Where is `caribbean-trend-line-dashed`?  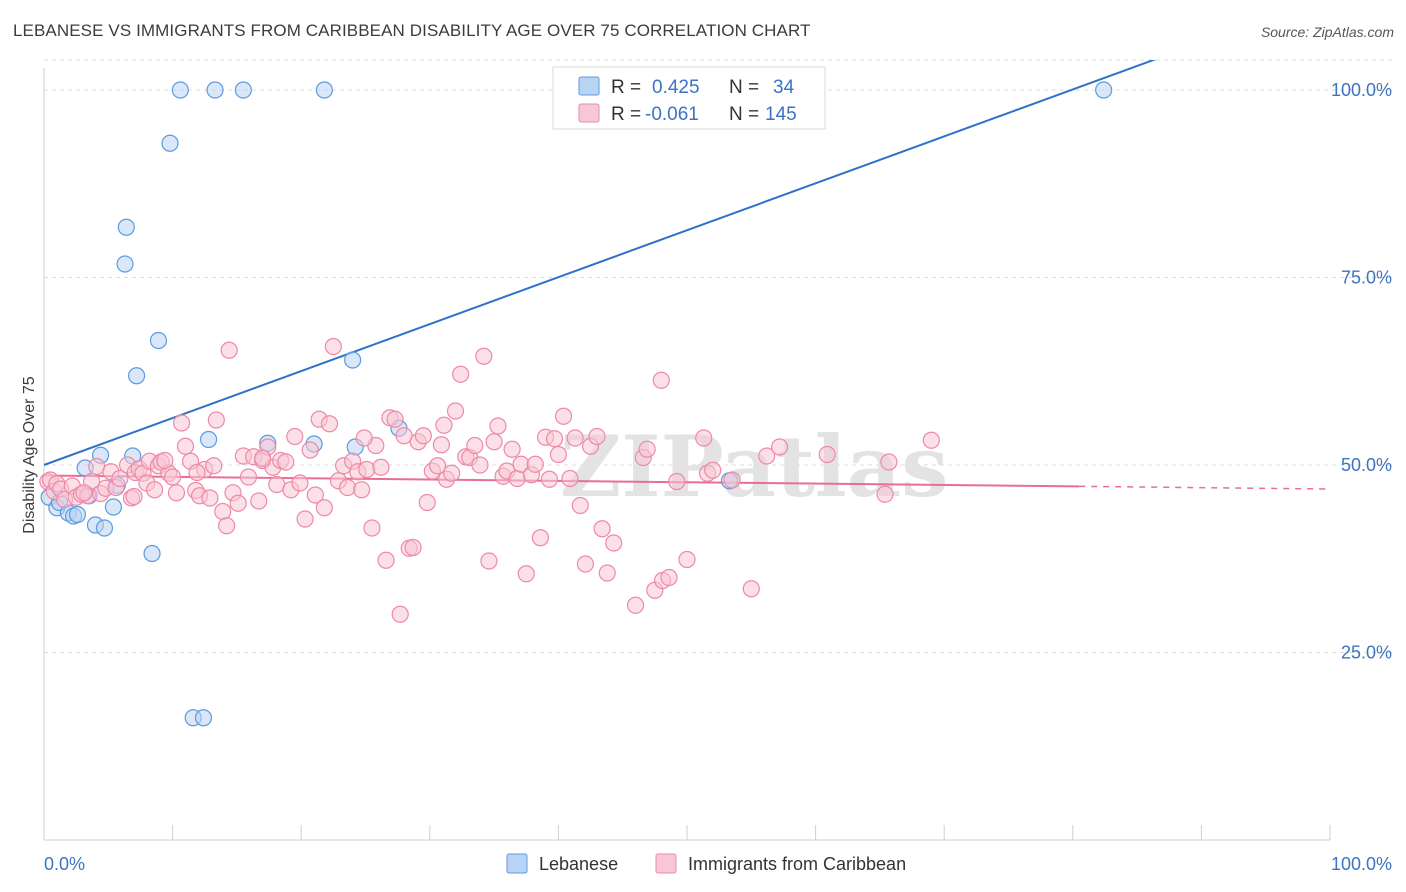
caribbean-trend-line-dashed is located at coordinates (1205, 487).